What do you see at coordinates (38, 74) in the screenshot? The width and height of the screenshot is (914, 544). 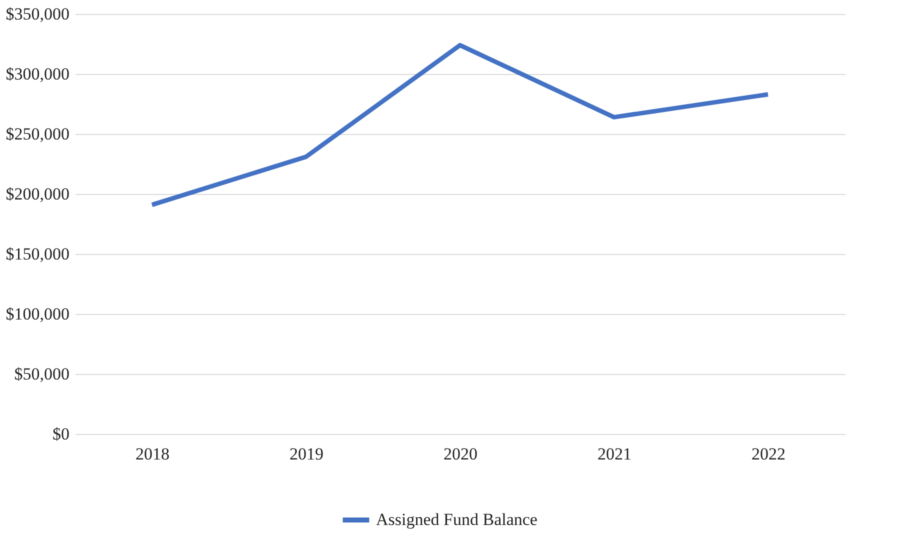 I see `y-tick-label: $300,000` at bounding box center [38, 74].